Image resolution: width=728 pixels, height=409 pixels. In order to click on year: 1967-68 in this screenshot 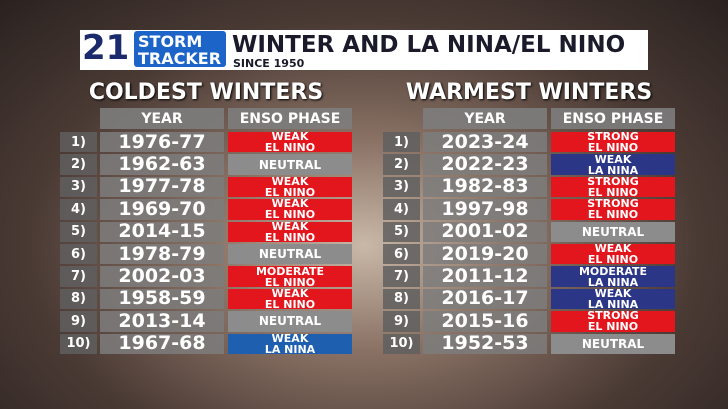, I will do `click(162, 343)`.